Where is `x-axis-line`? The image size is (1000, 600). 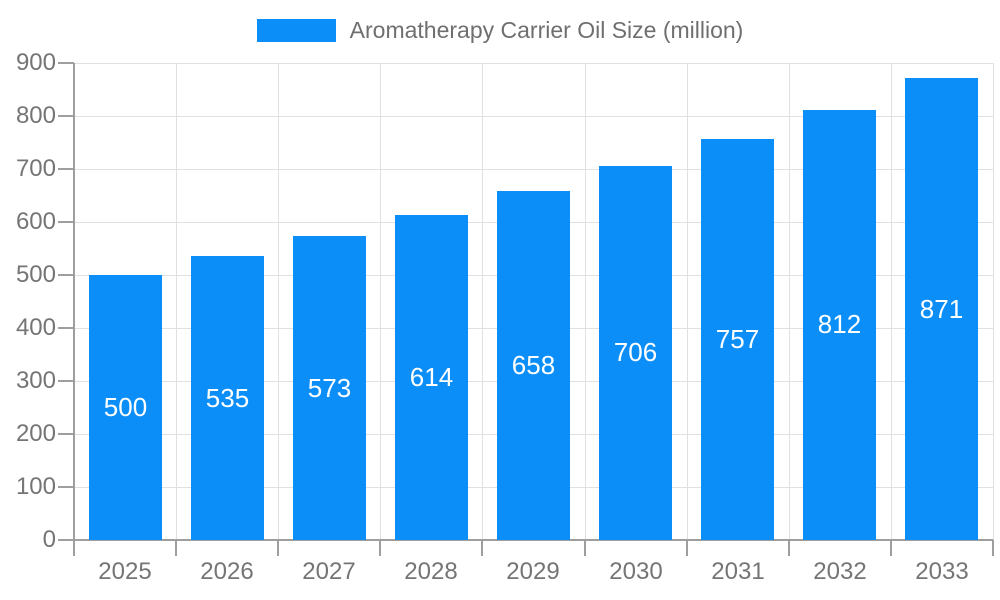
x-axis-line is located at coordinates (533, 540).